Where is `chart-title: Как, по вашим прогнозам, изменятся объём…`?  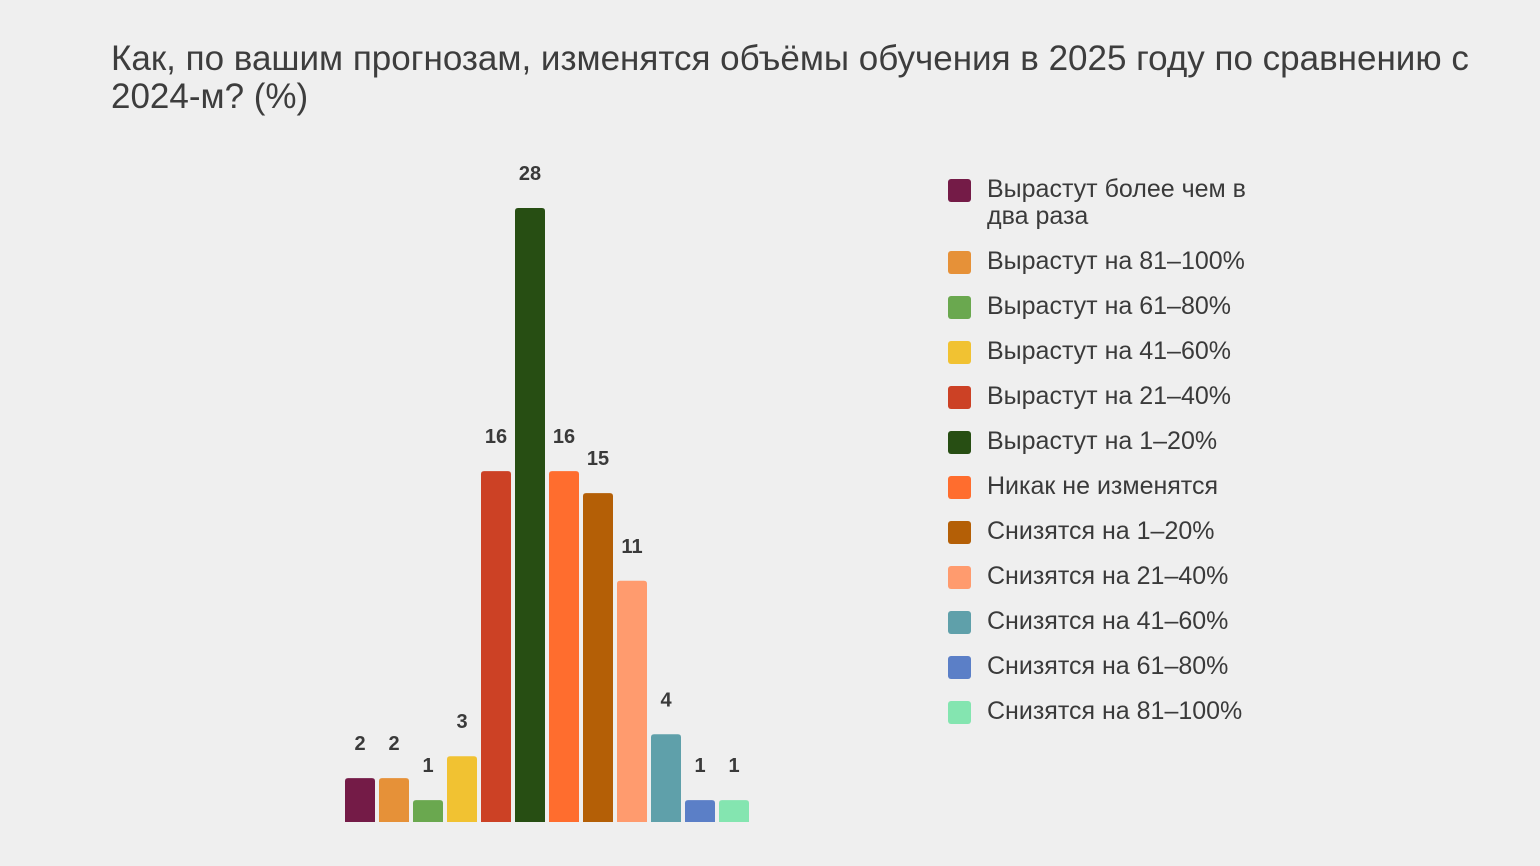
chart-title: Как, по вашим прогнозам, изменятся объём… is located at coordinates (790, 77).